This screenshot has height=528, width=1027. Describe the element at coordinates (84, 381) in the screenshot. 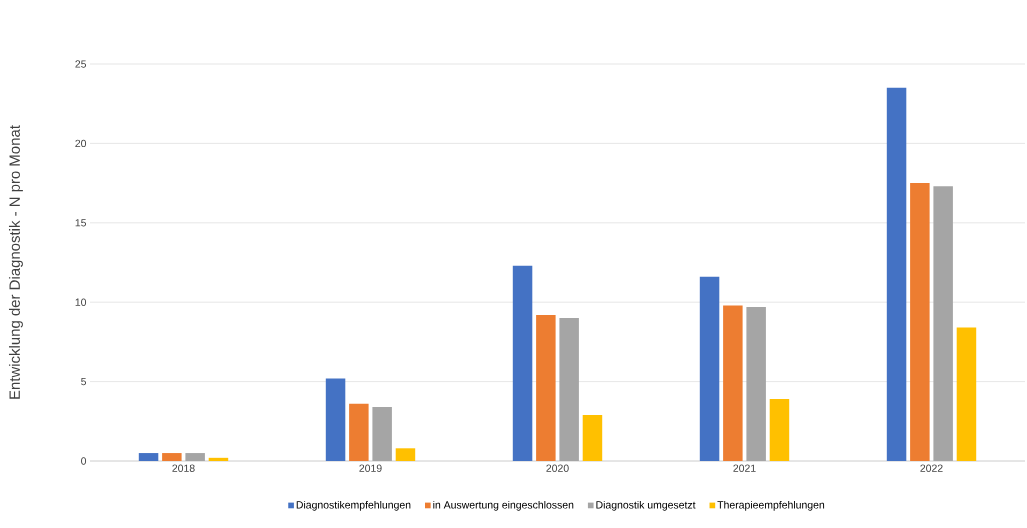

I see `y-tick-label: 5` at that location.